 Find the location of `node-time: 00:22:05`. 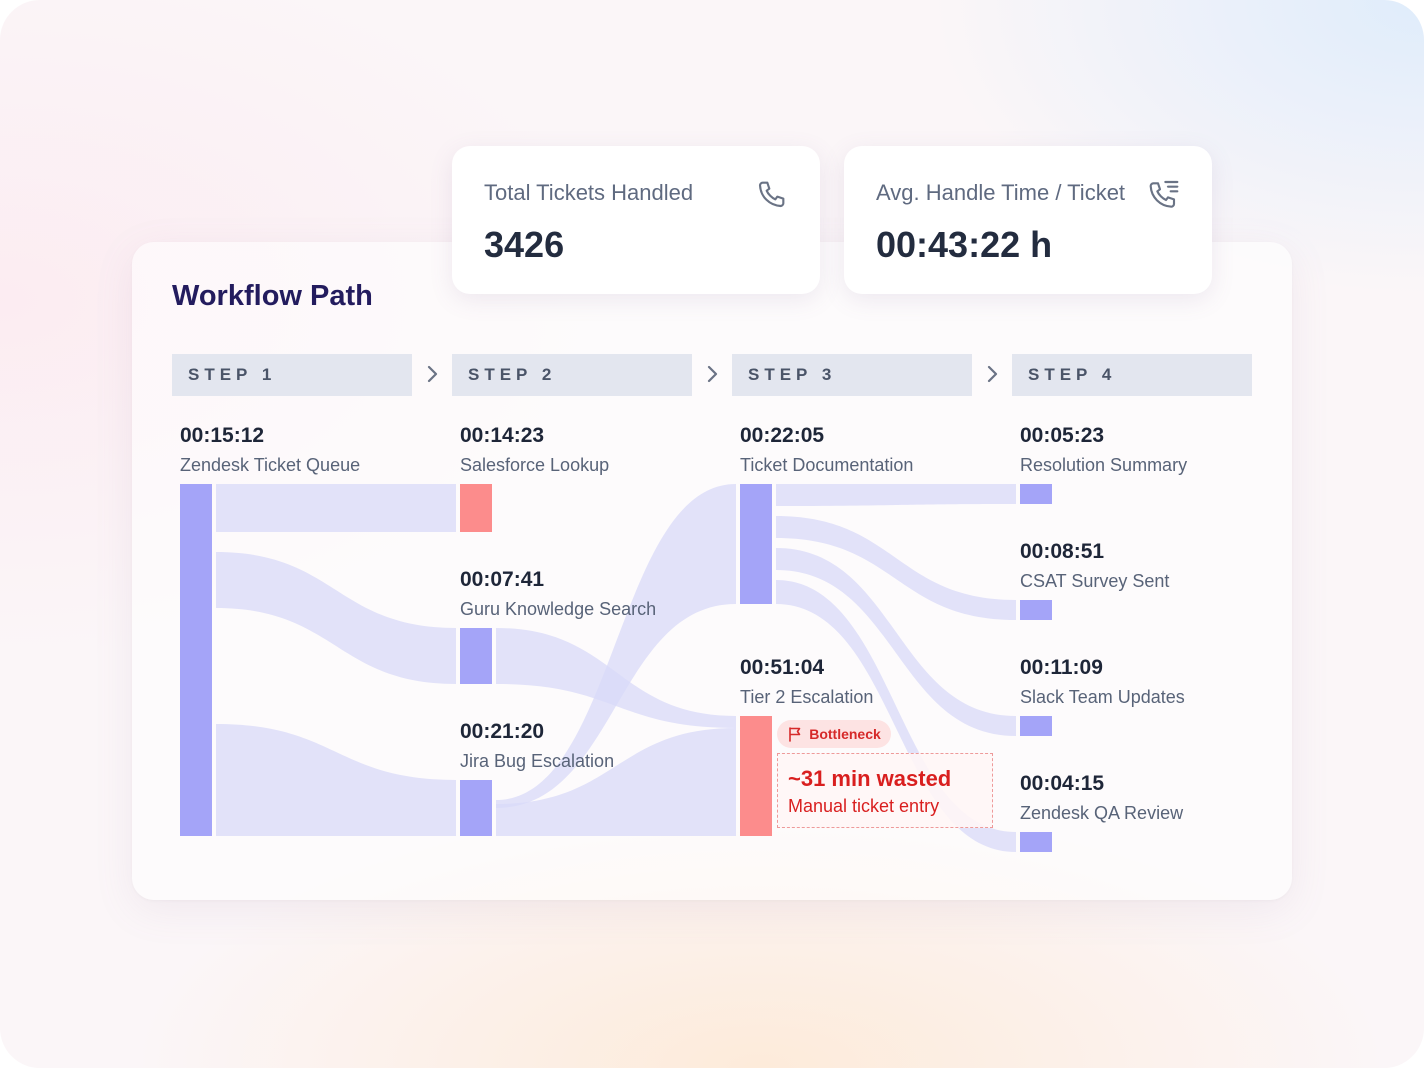

node-time: 00:22:05 is located at coordinates (782, 435).